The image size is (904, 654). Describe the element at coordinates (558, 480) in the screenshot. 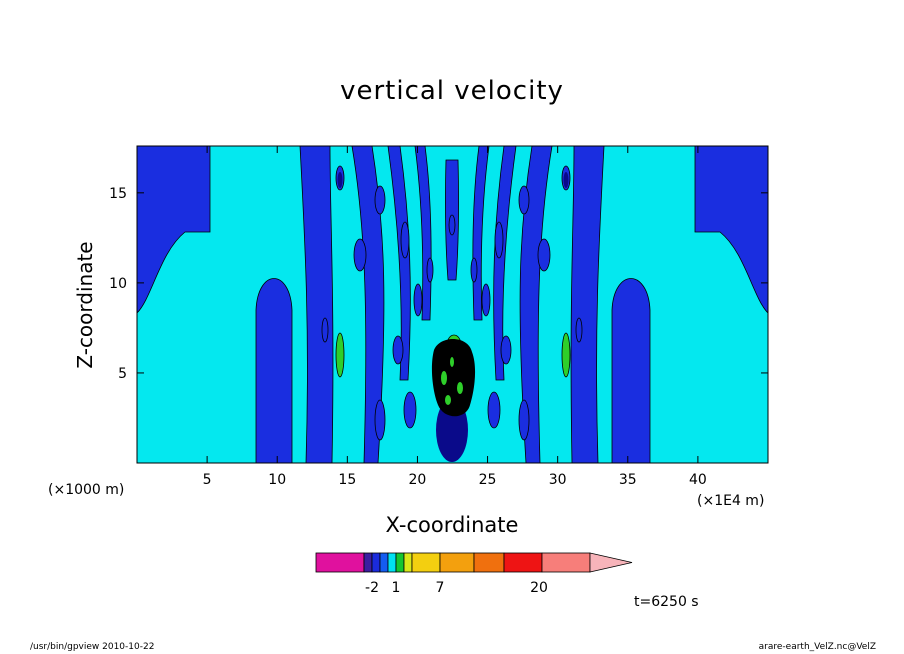

I see `x-tick-label: 30` at that location.